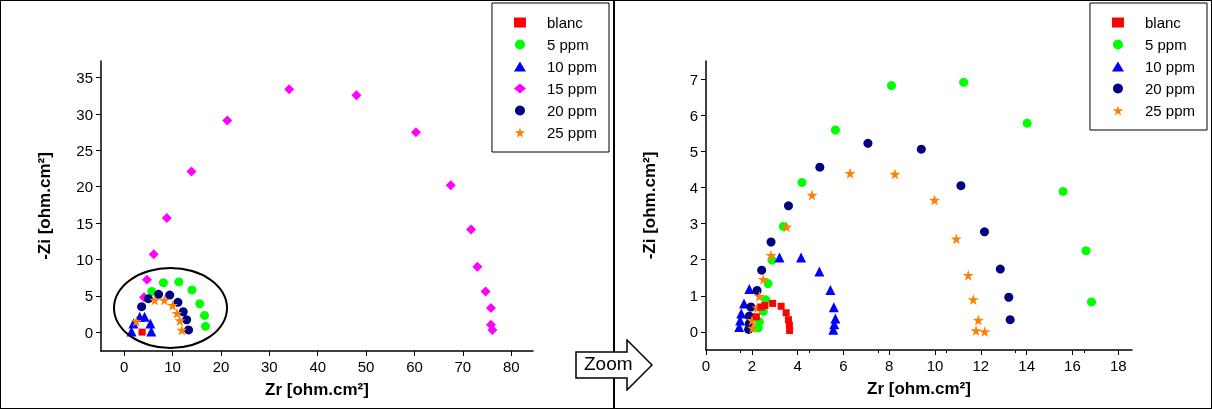 This screenshot has height=409, width=1212. What do you see at coordinates (751, 365) in the screenshot?
I see `x-tick-label: 2` at bounding box center [751, 365].